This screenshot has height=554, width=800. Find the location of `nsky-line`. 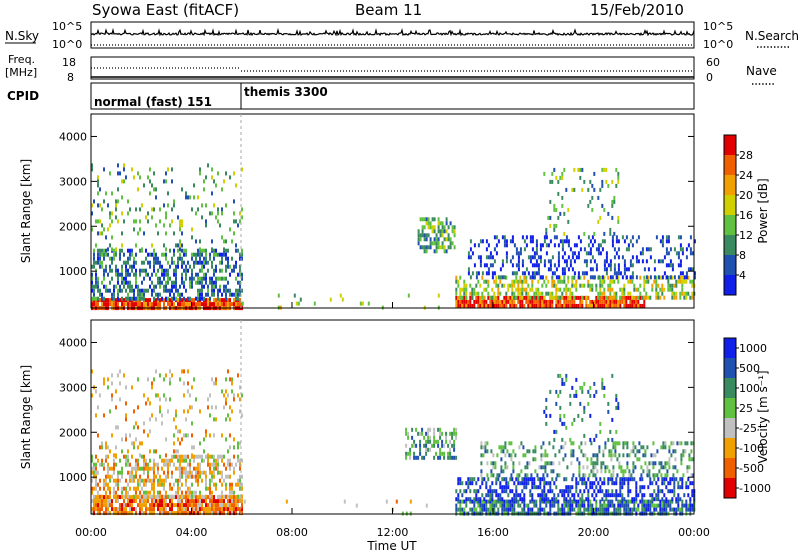

nsky-line is located at coordinates (392, 32).